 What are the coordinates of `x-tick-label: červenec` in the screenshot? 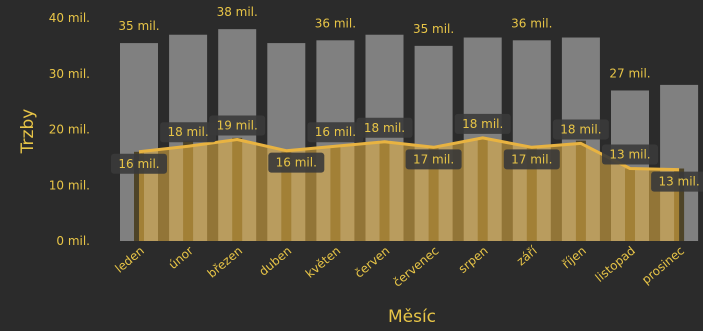 It's located at (415, 267).